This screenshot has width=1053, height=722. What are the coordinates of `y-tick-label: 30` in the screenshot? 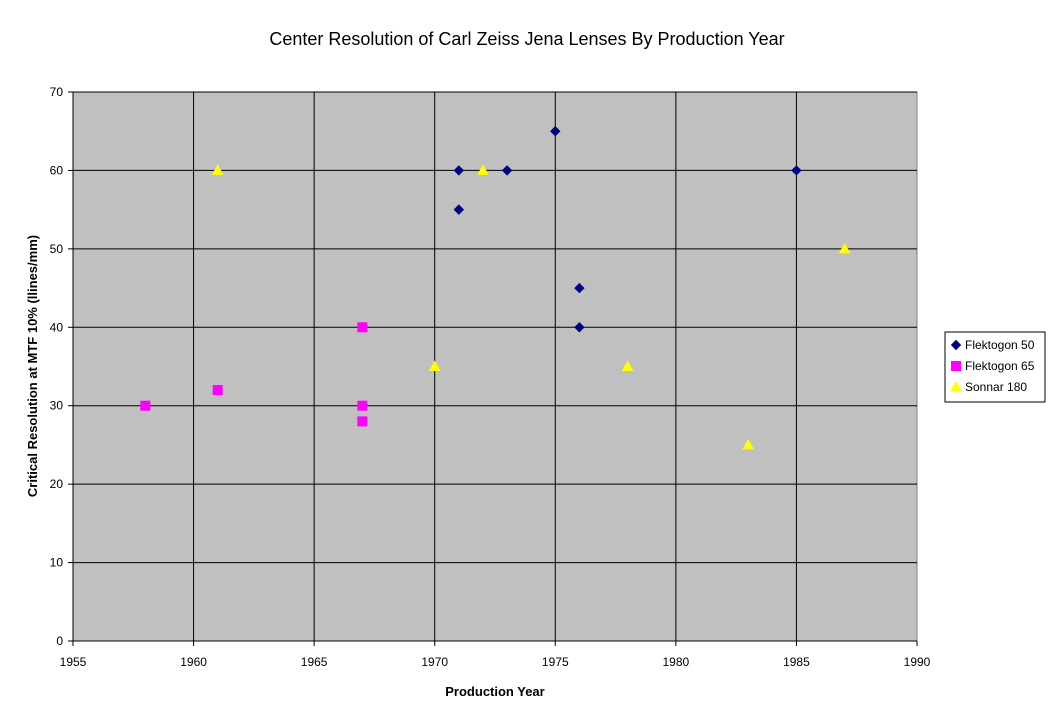 It's located at (57, 406).